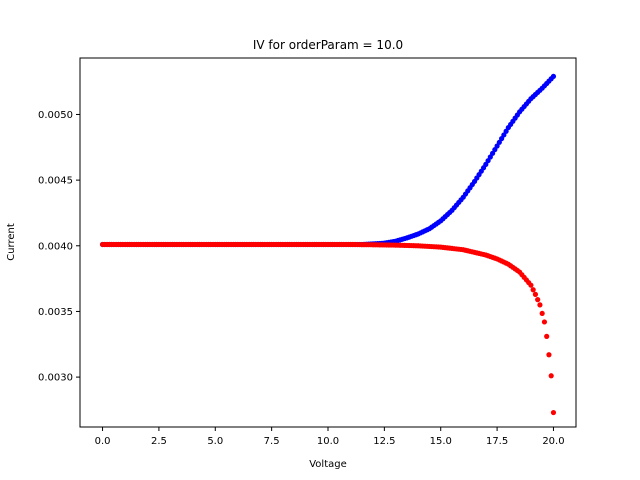 This screenshot has width=640, height=480. What do you see at coordinates (55, 312) in the screenshot?
I see `y-tick-label: 0.0035` at bounding box center [55, 312].